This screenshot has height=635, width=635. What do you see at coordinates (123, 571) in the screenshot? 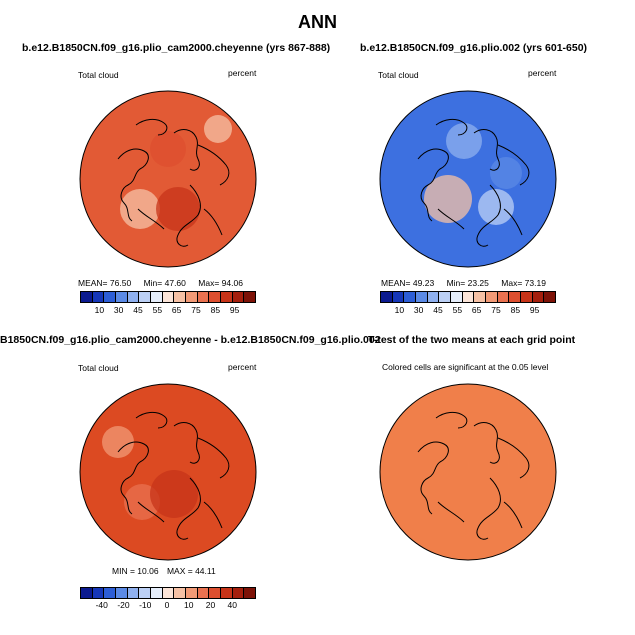
I see `panel-3-min-label: MIN =` at bounding box center [123, 571].